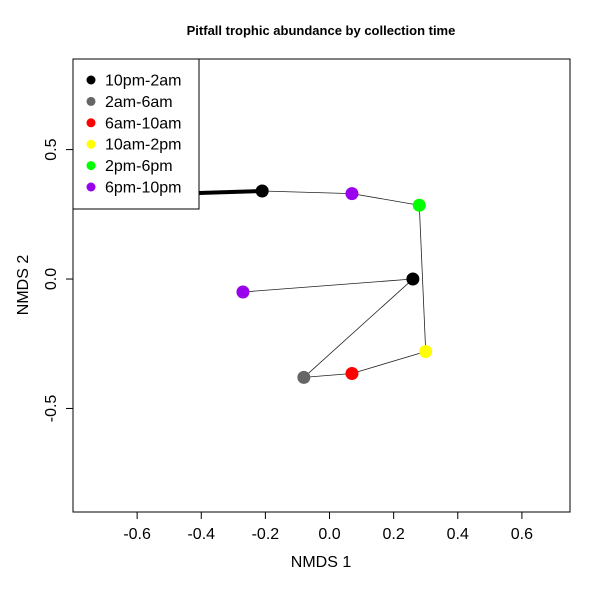  Describe the element at coordinates (143, 188) in the screenshot. I see `legend-label: 6pm-10pm` at that location.